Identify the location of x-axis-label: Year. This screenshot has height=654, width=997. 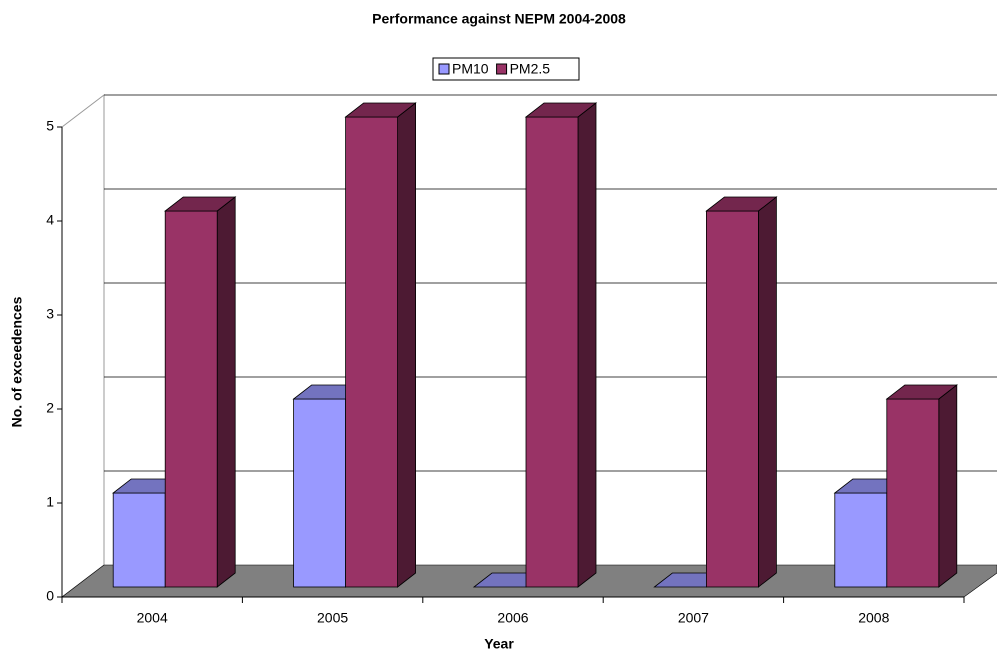
(499, 644).